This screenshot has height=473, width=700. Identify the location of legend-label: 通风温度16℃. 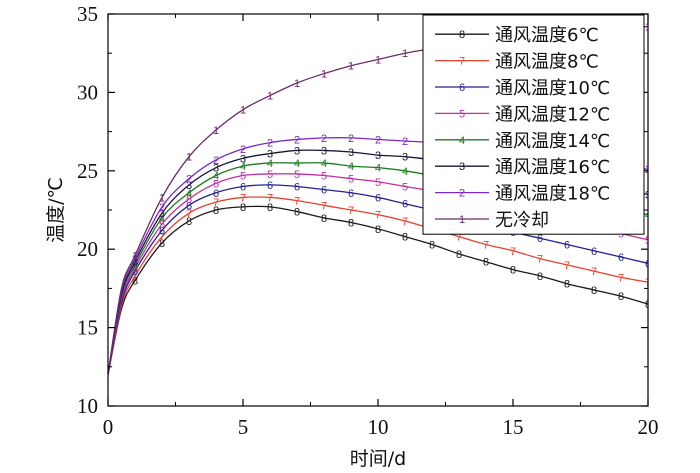
(552, 167).